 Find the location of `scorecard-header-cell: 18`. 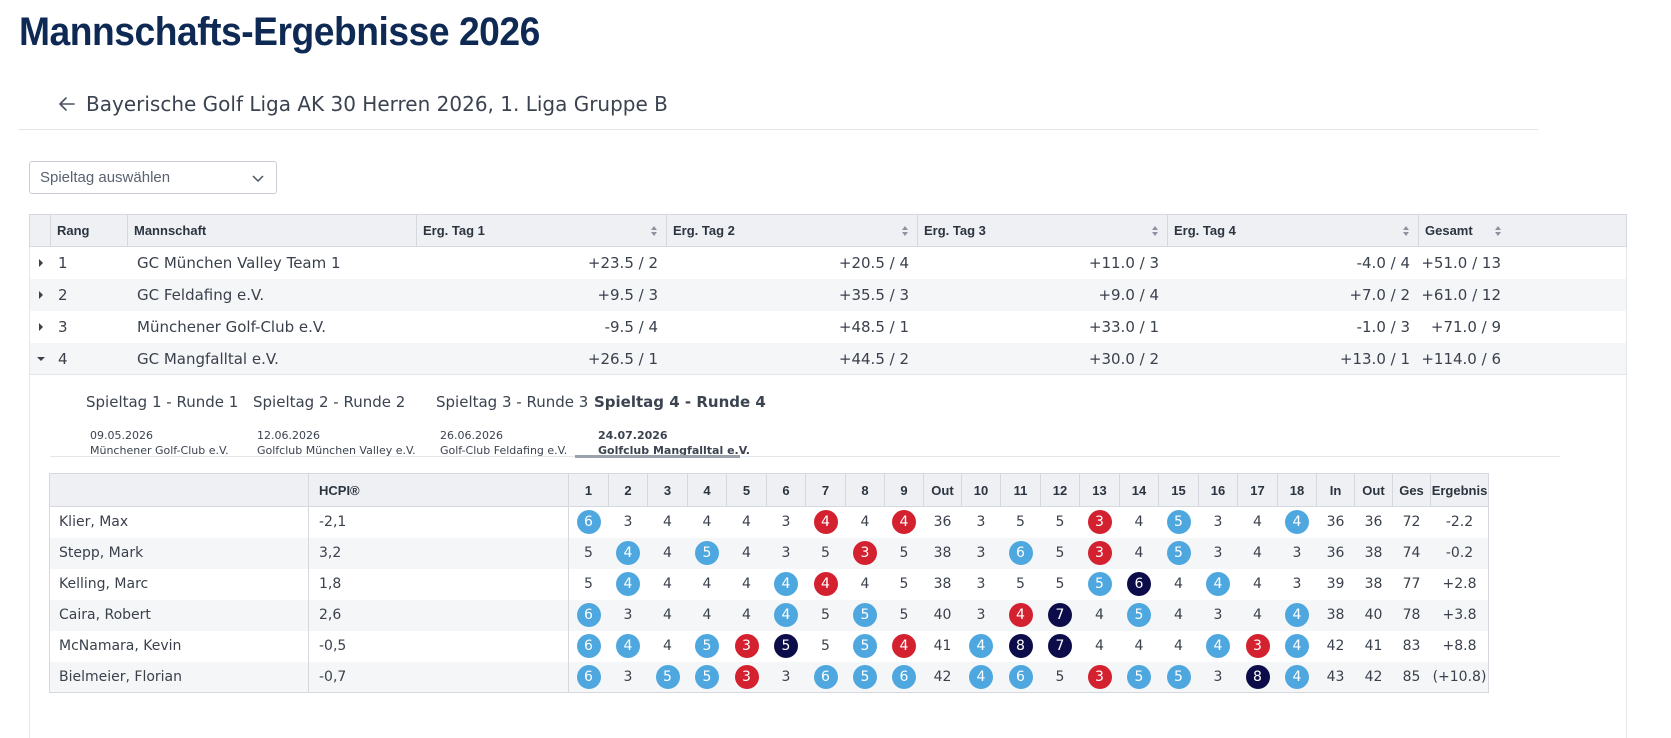

scorecard-header-cell: 18 is located at coordinates (1297, 490).